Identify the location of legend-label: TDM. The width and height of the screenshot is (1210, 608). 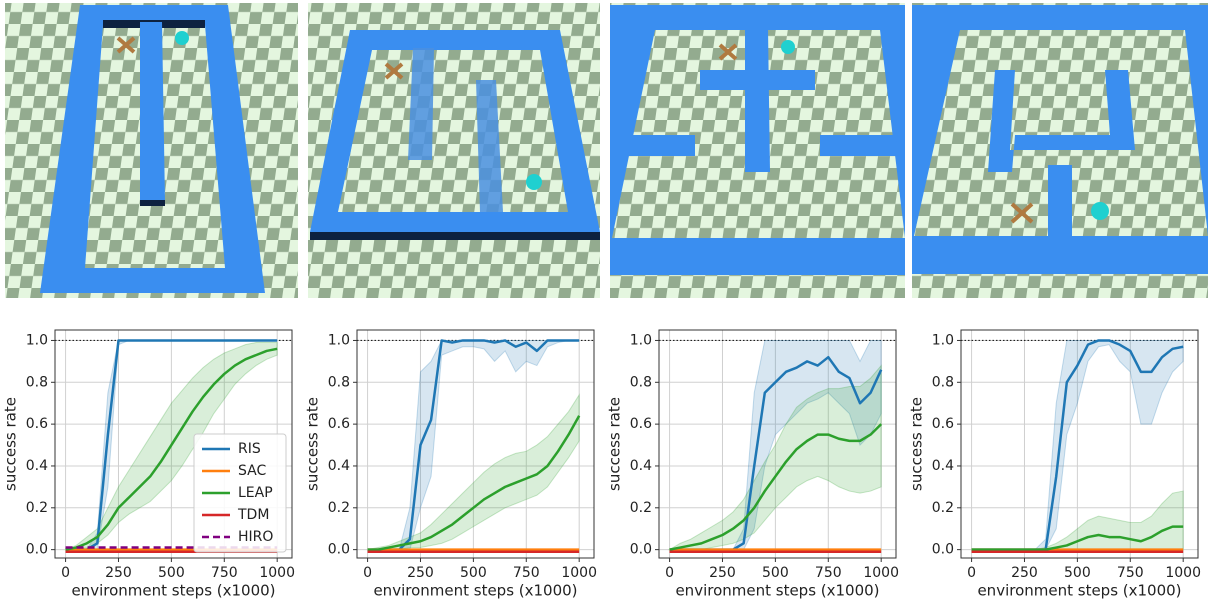
(253, 515).